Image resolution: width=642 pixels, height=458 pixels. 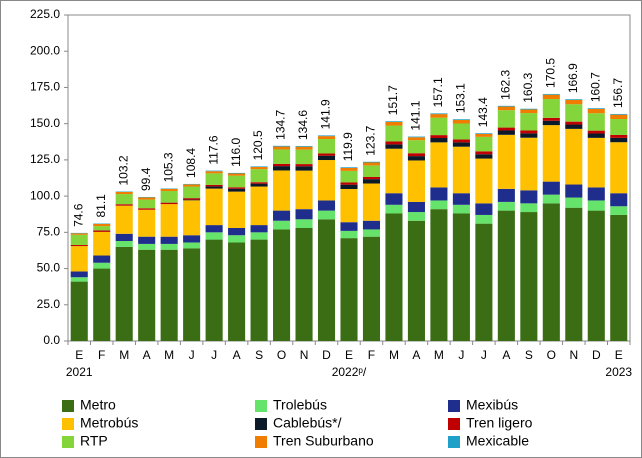 What do you see at coordinates (326, 355) in the screenshot?
I see `x-tick-label: D` at bounding box center [326, 355].